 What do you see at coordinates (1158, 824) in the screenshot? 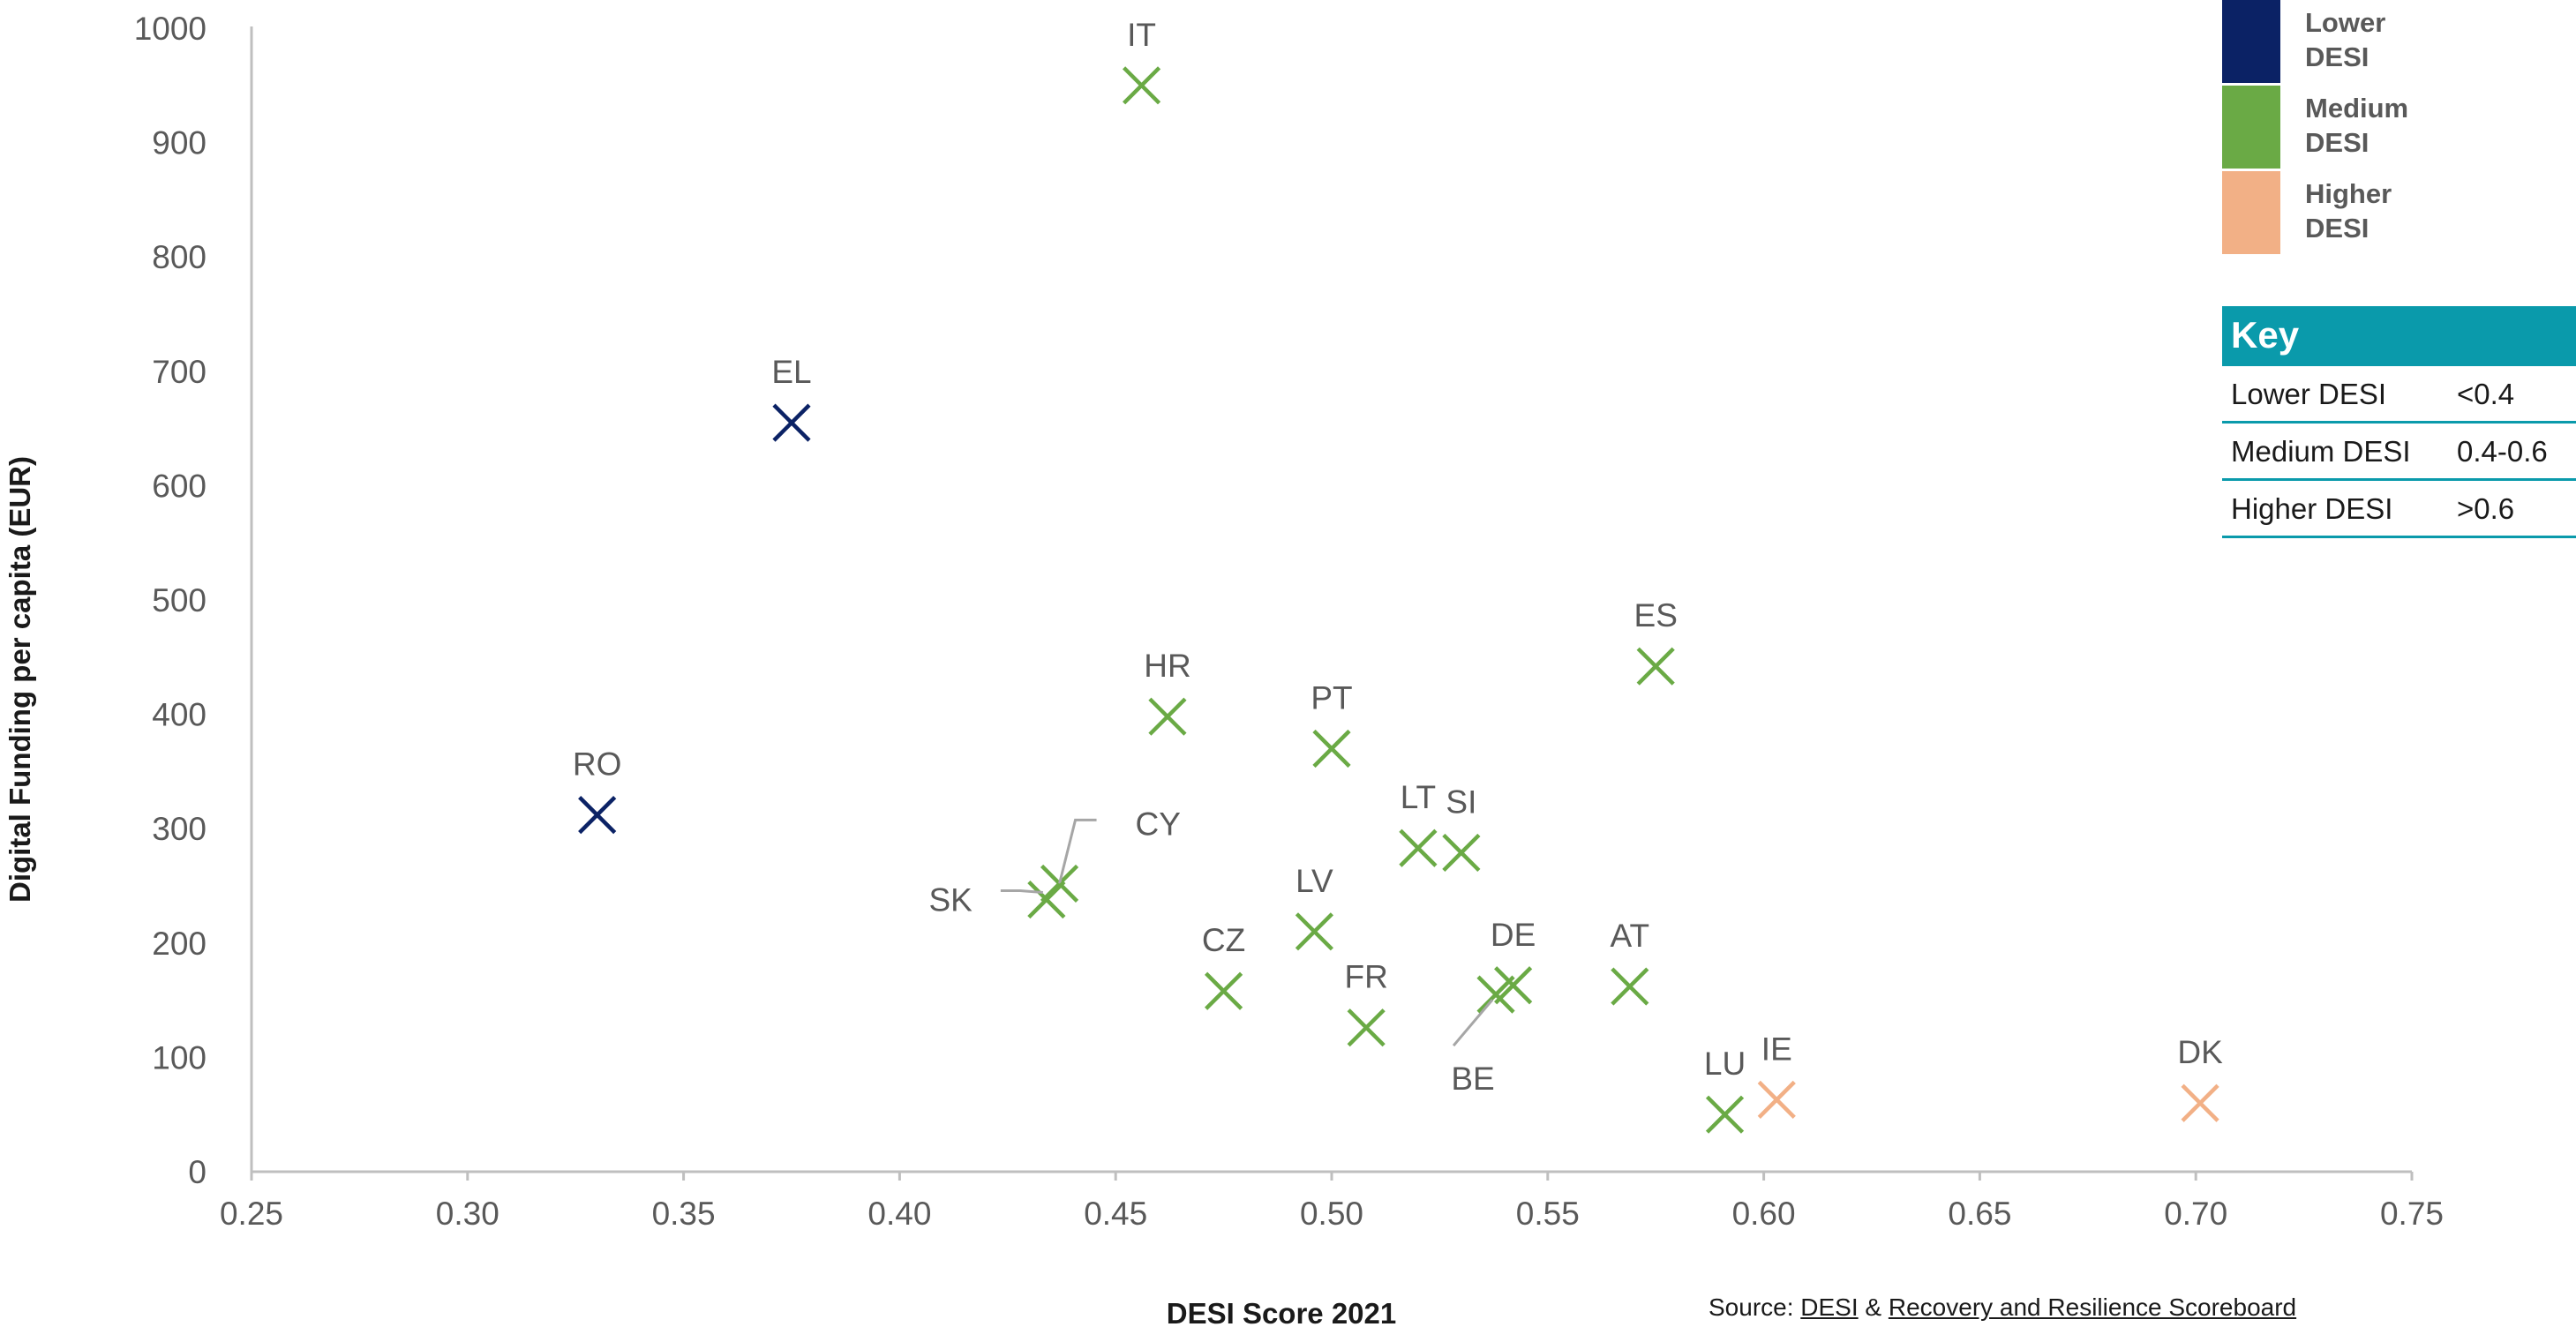
I see `point-label-cy: CY` at bounding box center [1158, 824].